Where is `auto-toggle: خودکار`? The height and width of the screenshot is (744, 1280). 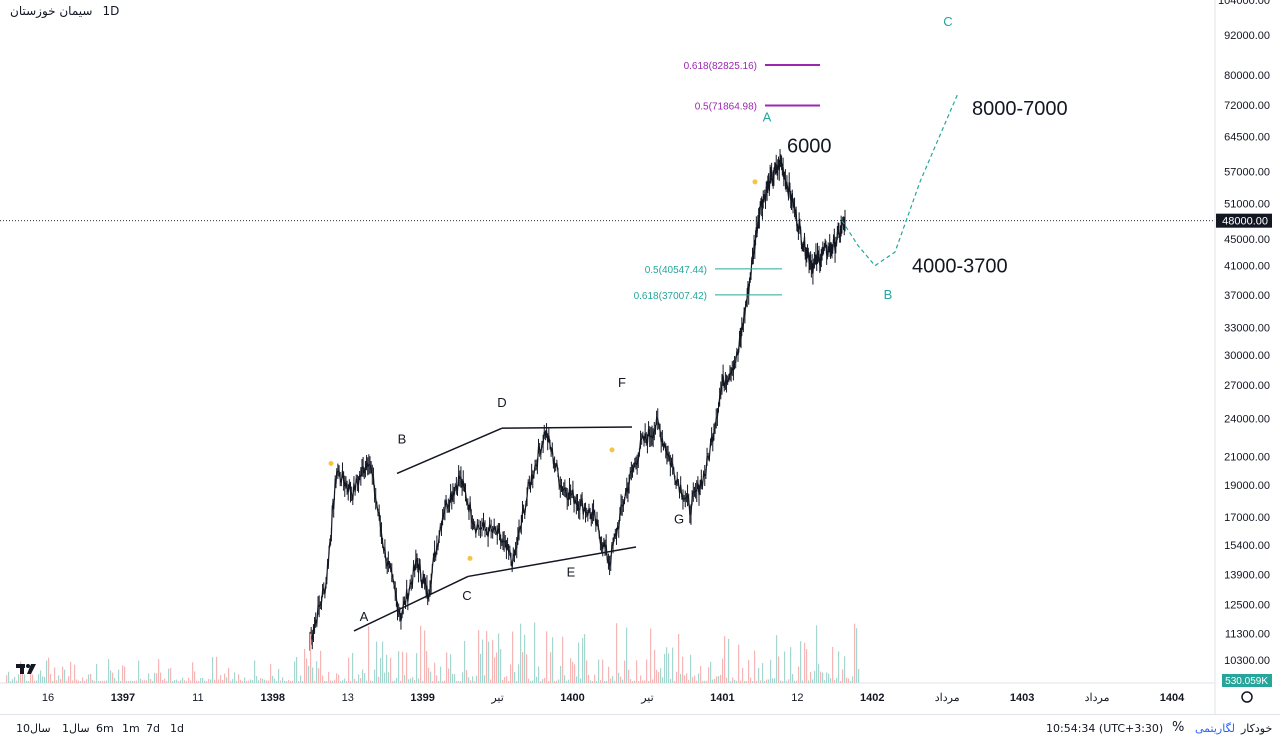
auto-toggle: خودکار is located at coordinates (1257, 728).